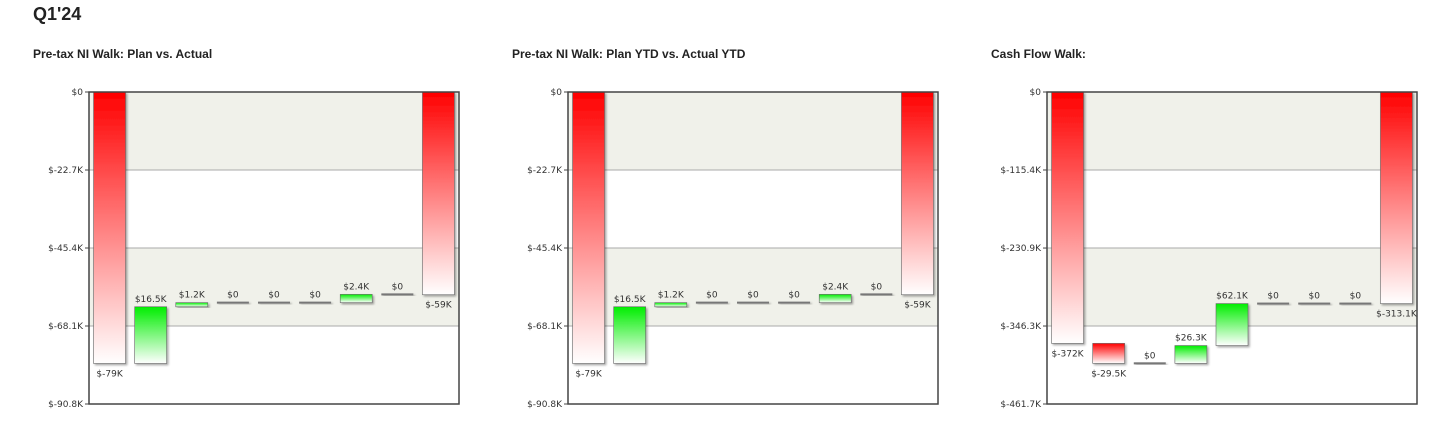 The height and width of the screenshot is (435, 1441). What do you see at coordinates (1021, 249) in the screenshot?
I see `y-tick-label: $-230.9K` at bounding box center [1021, 249].